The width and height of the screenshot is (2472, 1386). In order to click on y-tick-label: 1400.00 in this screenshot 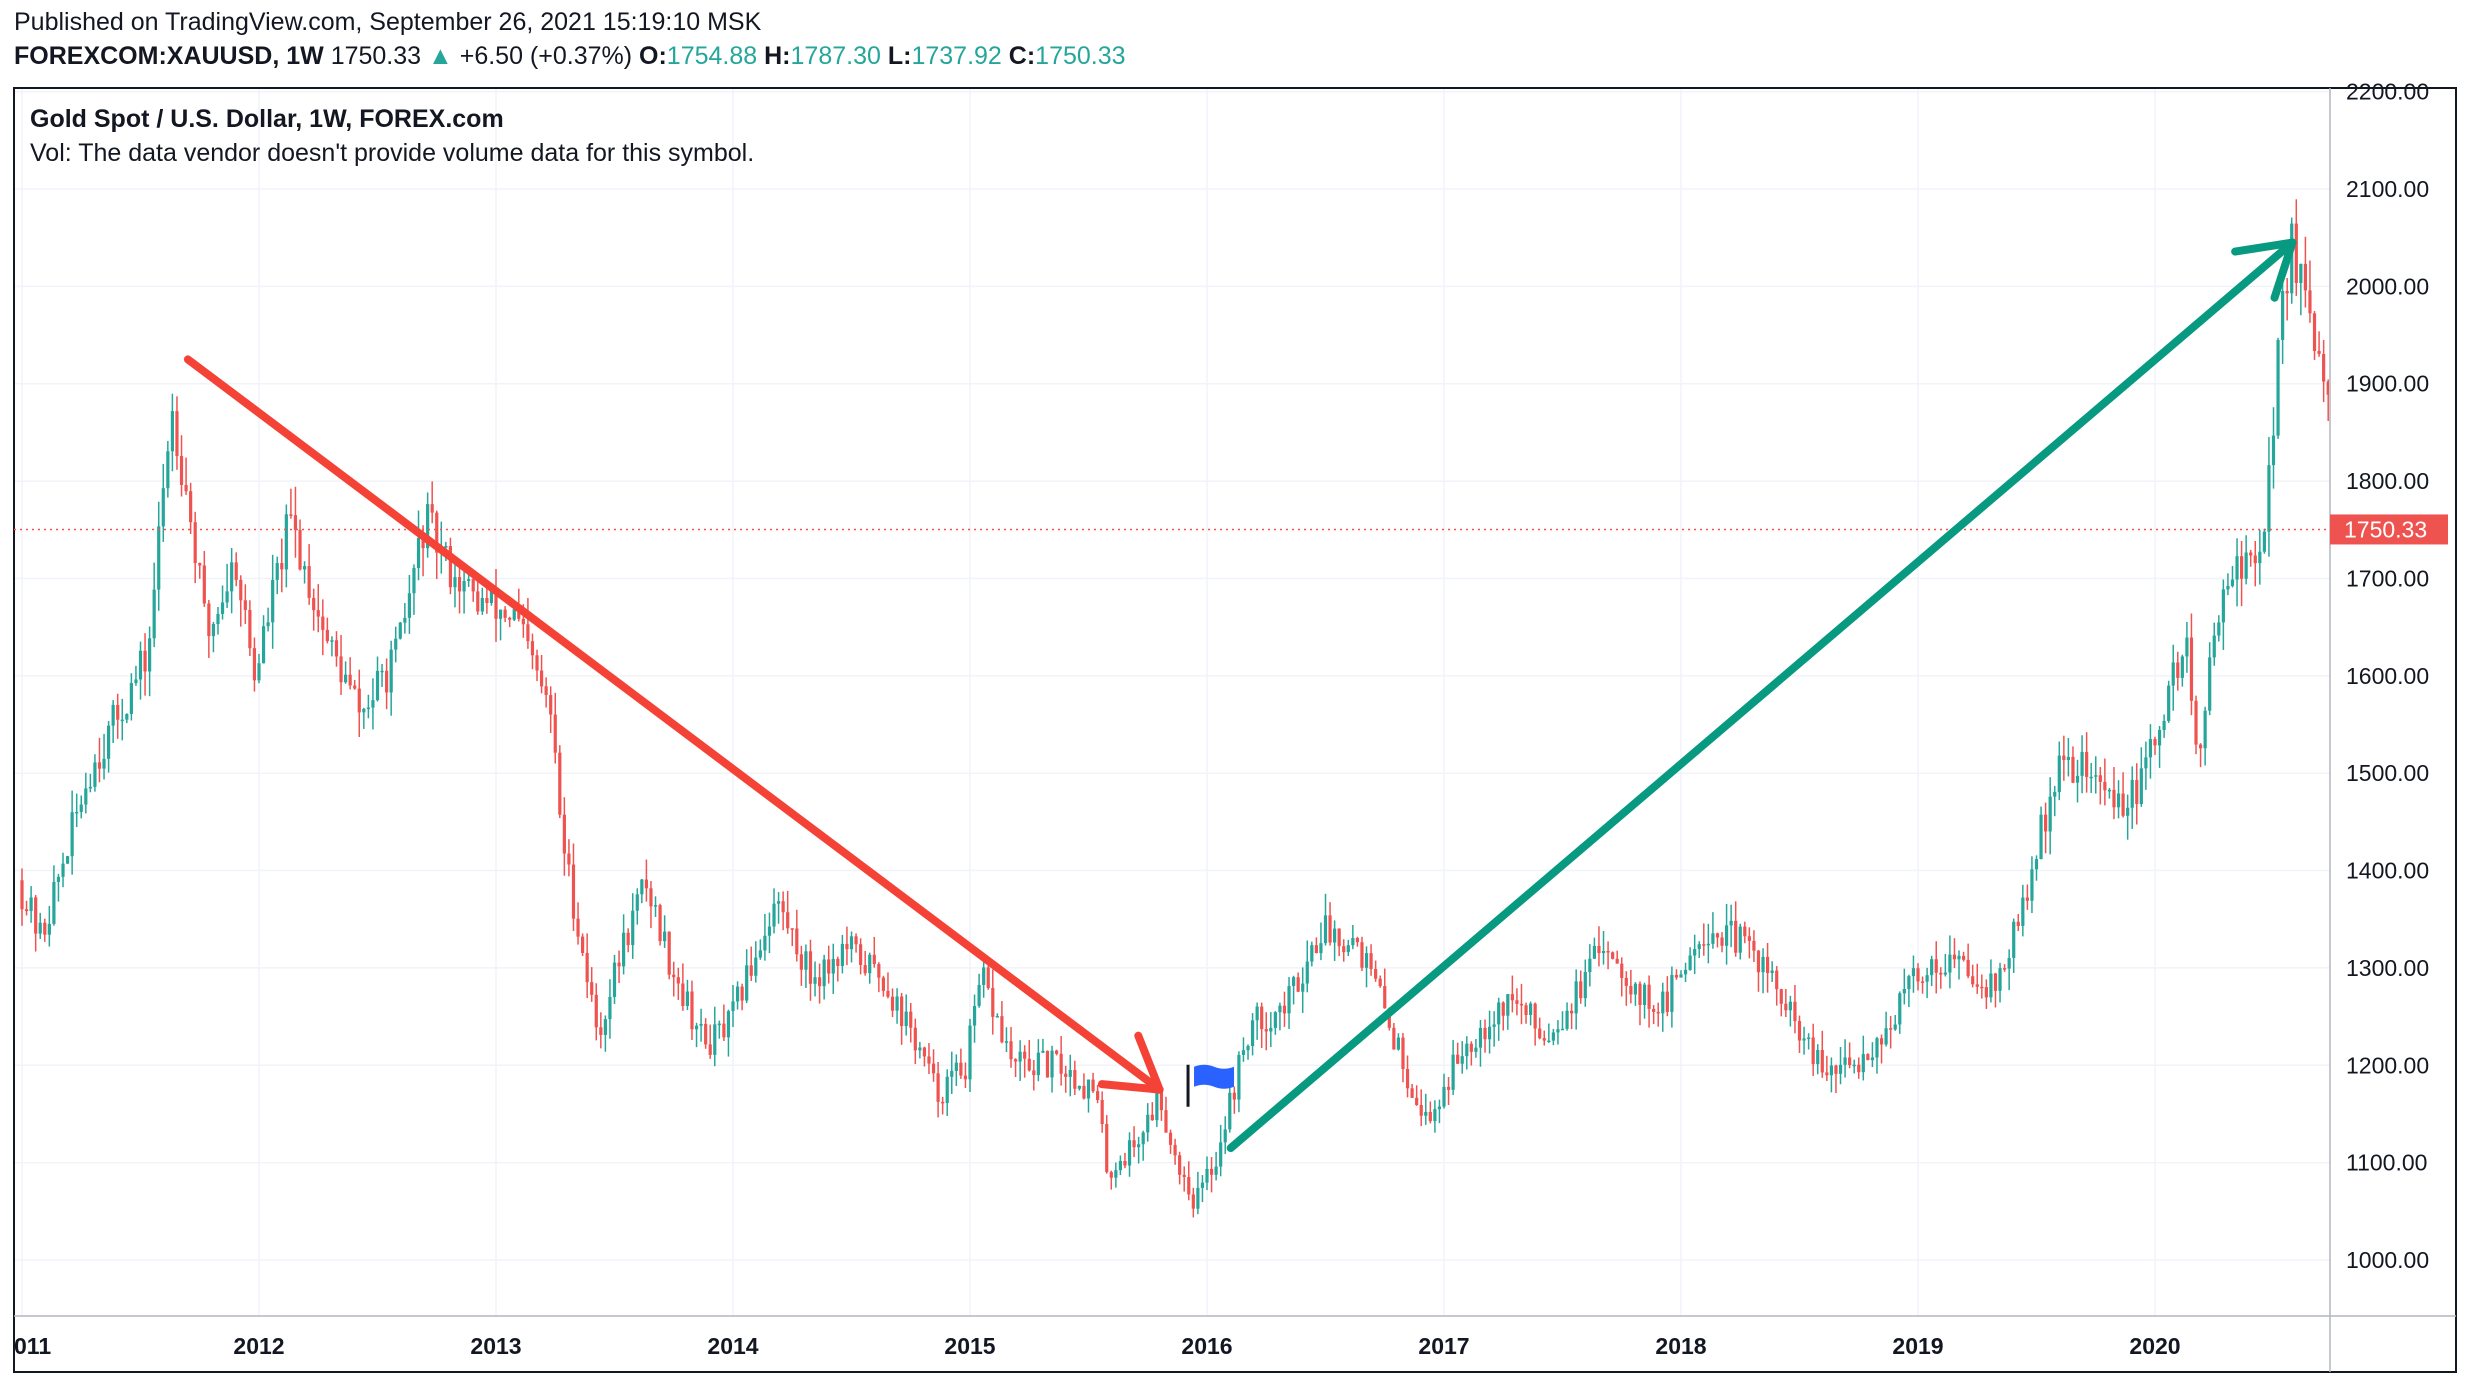, I will do `click(2387, 871)`.